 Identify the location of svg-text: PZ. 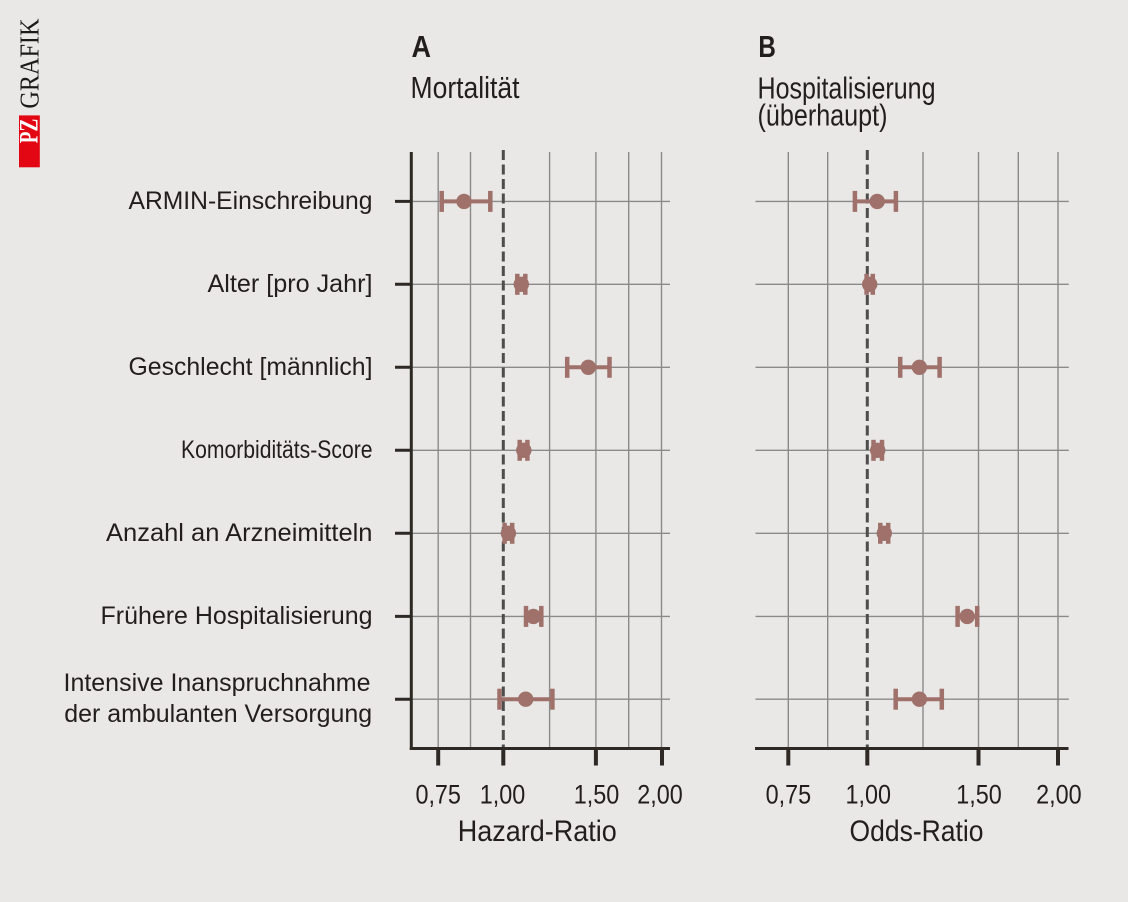
(28, 131).